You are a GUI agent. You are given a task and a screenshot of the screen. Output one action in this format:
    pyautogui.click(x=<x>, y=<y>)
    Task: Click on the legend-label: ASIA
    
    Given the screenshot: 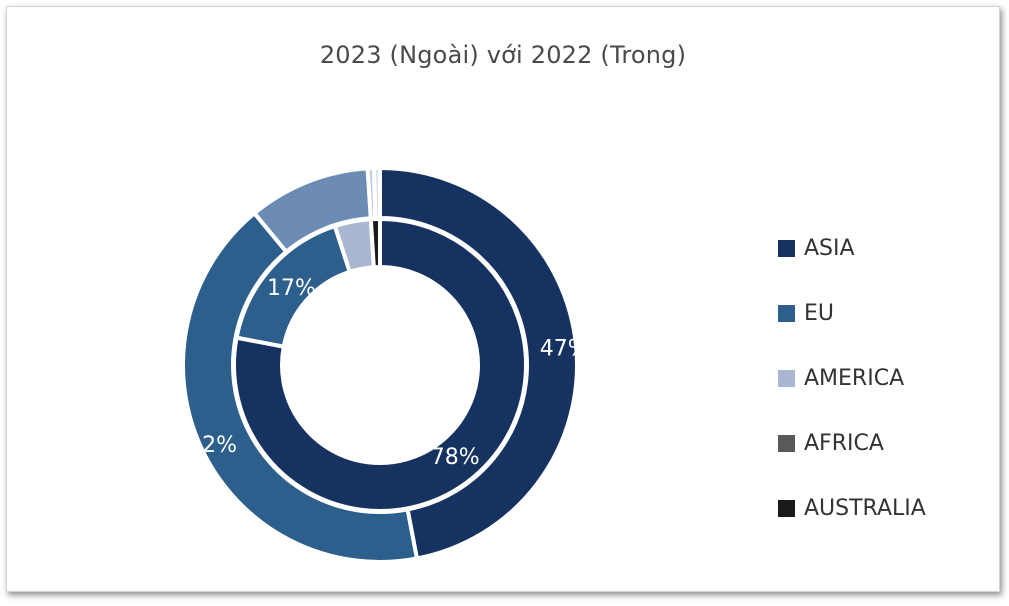 What is the action you would take?
    pyautogui.click(x=829, y=248)
    